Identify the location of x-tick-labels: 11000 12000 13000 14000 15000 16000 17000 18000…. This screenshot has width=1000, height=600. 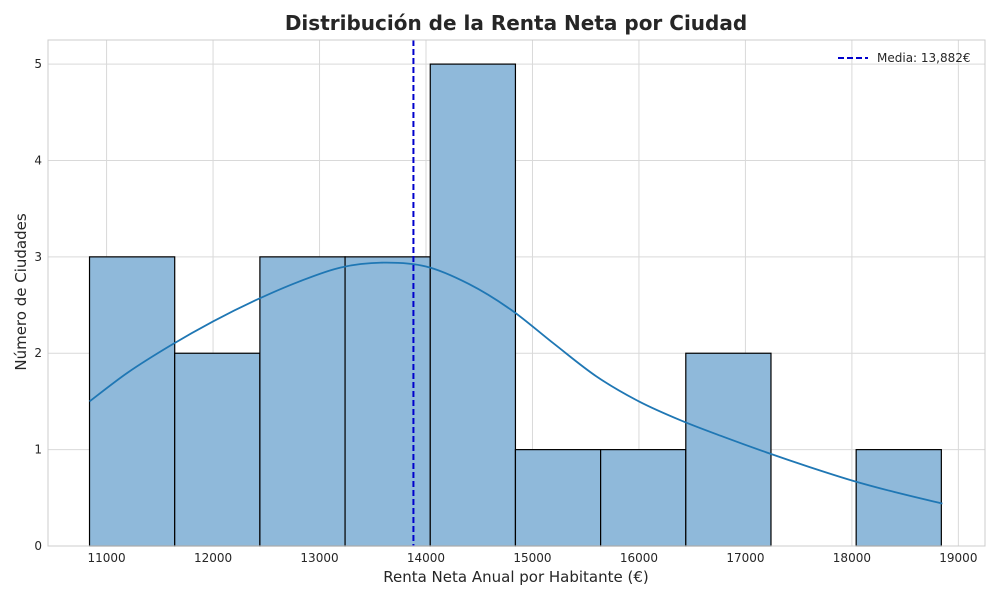
(532, 558).